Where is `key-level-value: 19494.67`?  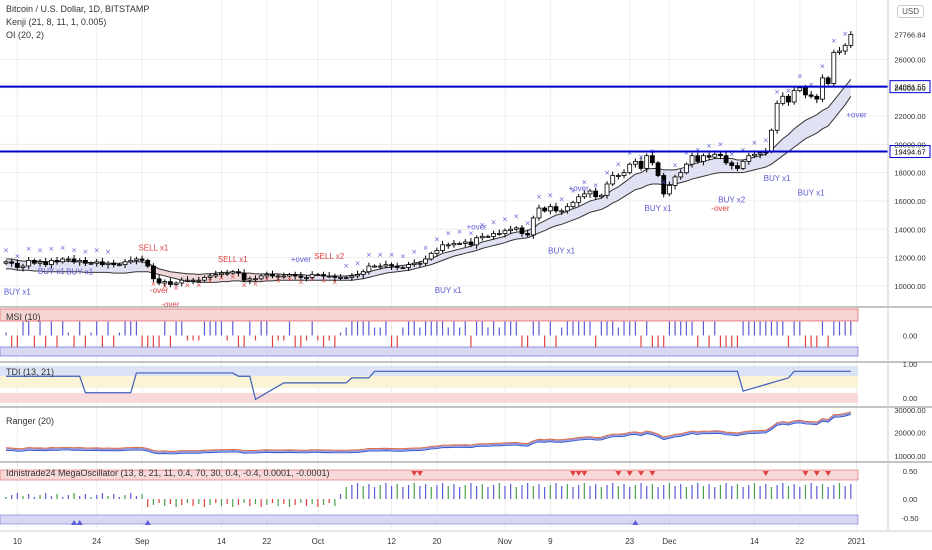
key-level-value: 19494.67 is located at coordinates (909, 152).